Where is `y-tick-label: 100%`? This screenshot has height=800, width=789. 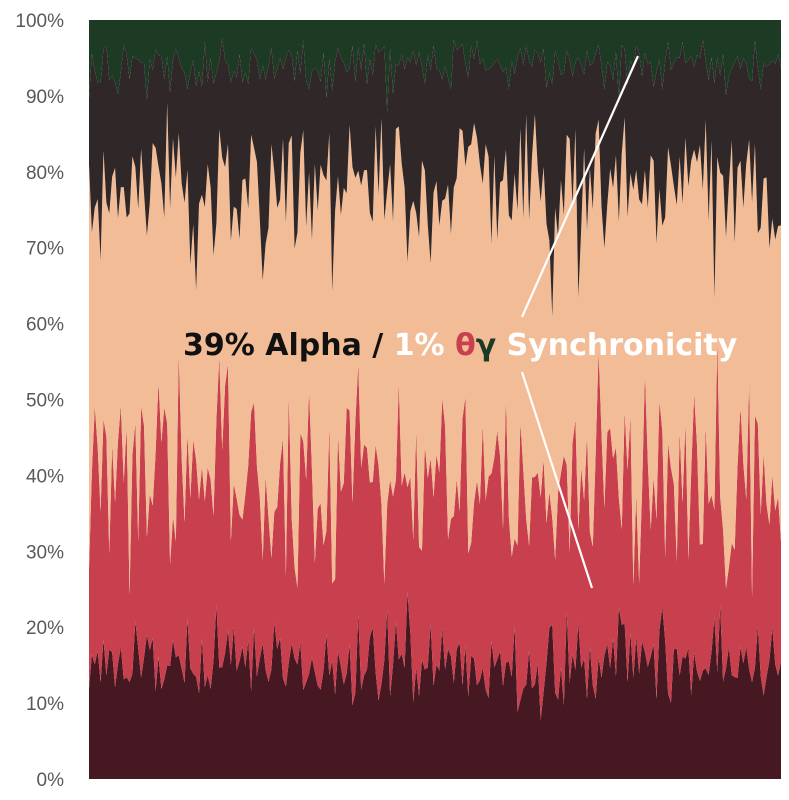
y-tick-label: 100% is located at coordinates (39, 21).